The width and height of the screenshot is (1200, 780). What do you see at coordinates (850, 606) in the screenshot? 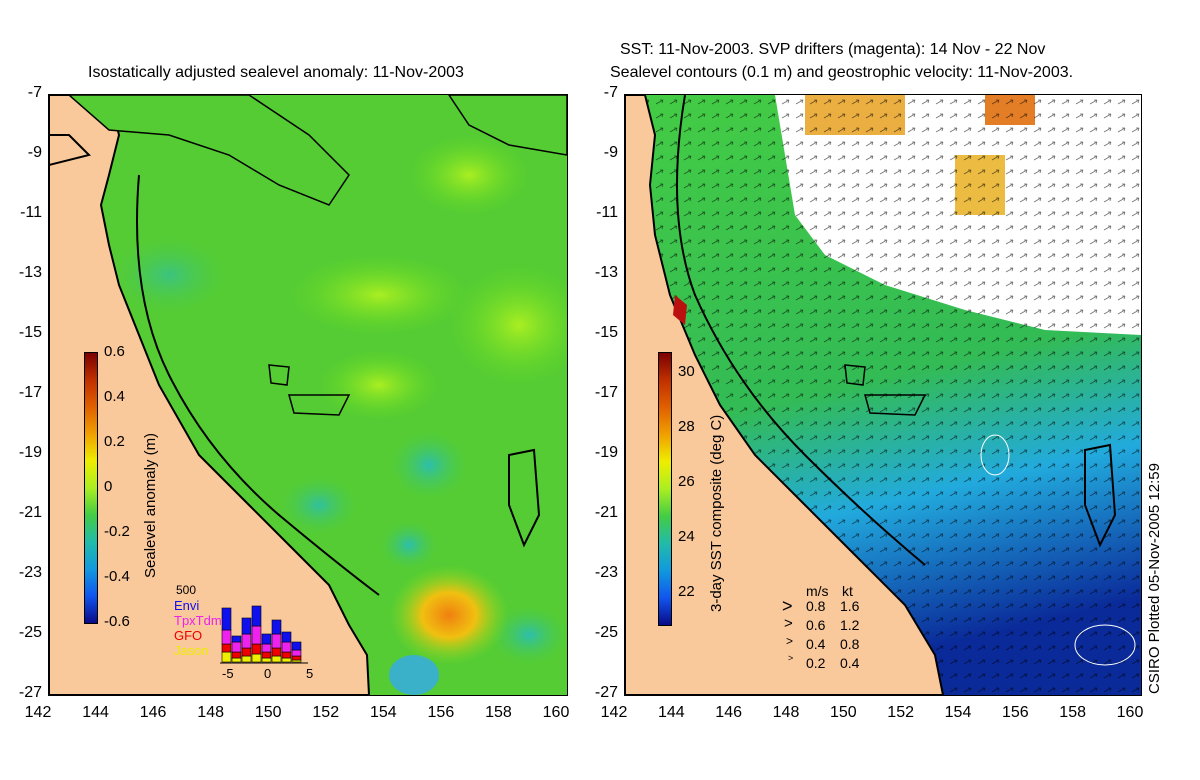
I see `velocity-legend-kt: 1.6` at bounding box center [850, 606].